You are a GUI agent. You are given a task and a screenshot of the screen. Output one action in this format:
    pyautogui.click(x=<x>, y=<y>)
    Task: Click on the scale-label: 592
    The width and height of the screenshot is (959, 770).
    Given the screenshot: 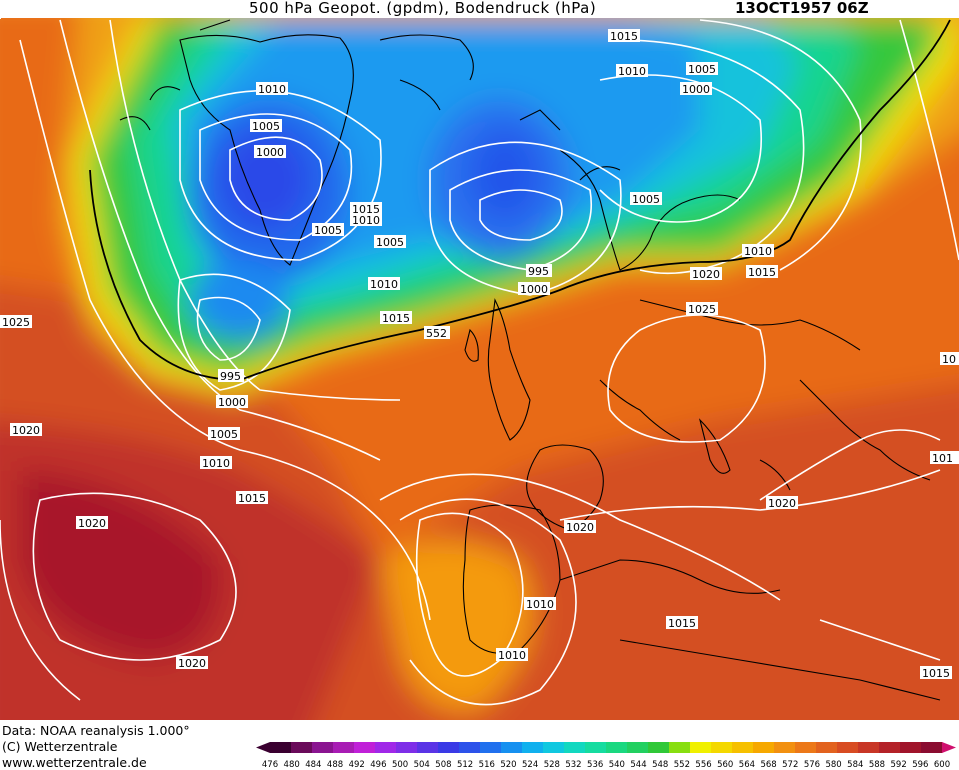 What is the action you would take?
    pyautogui.click(x=899, y=765)
    